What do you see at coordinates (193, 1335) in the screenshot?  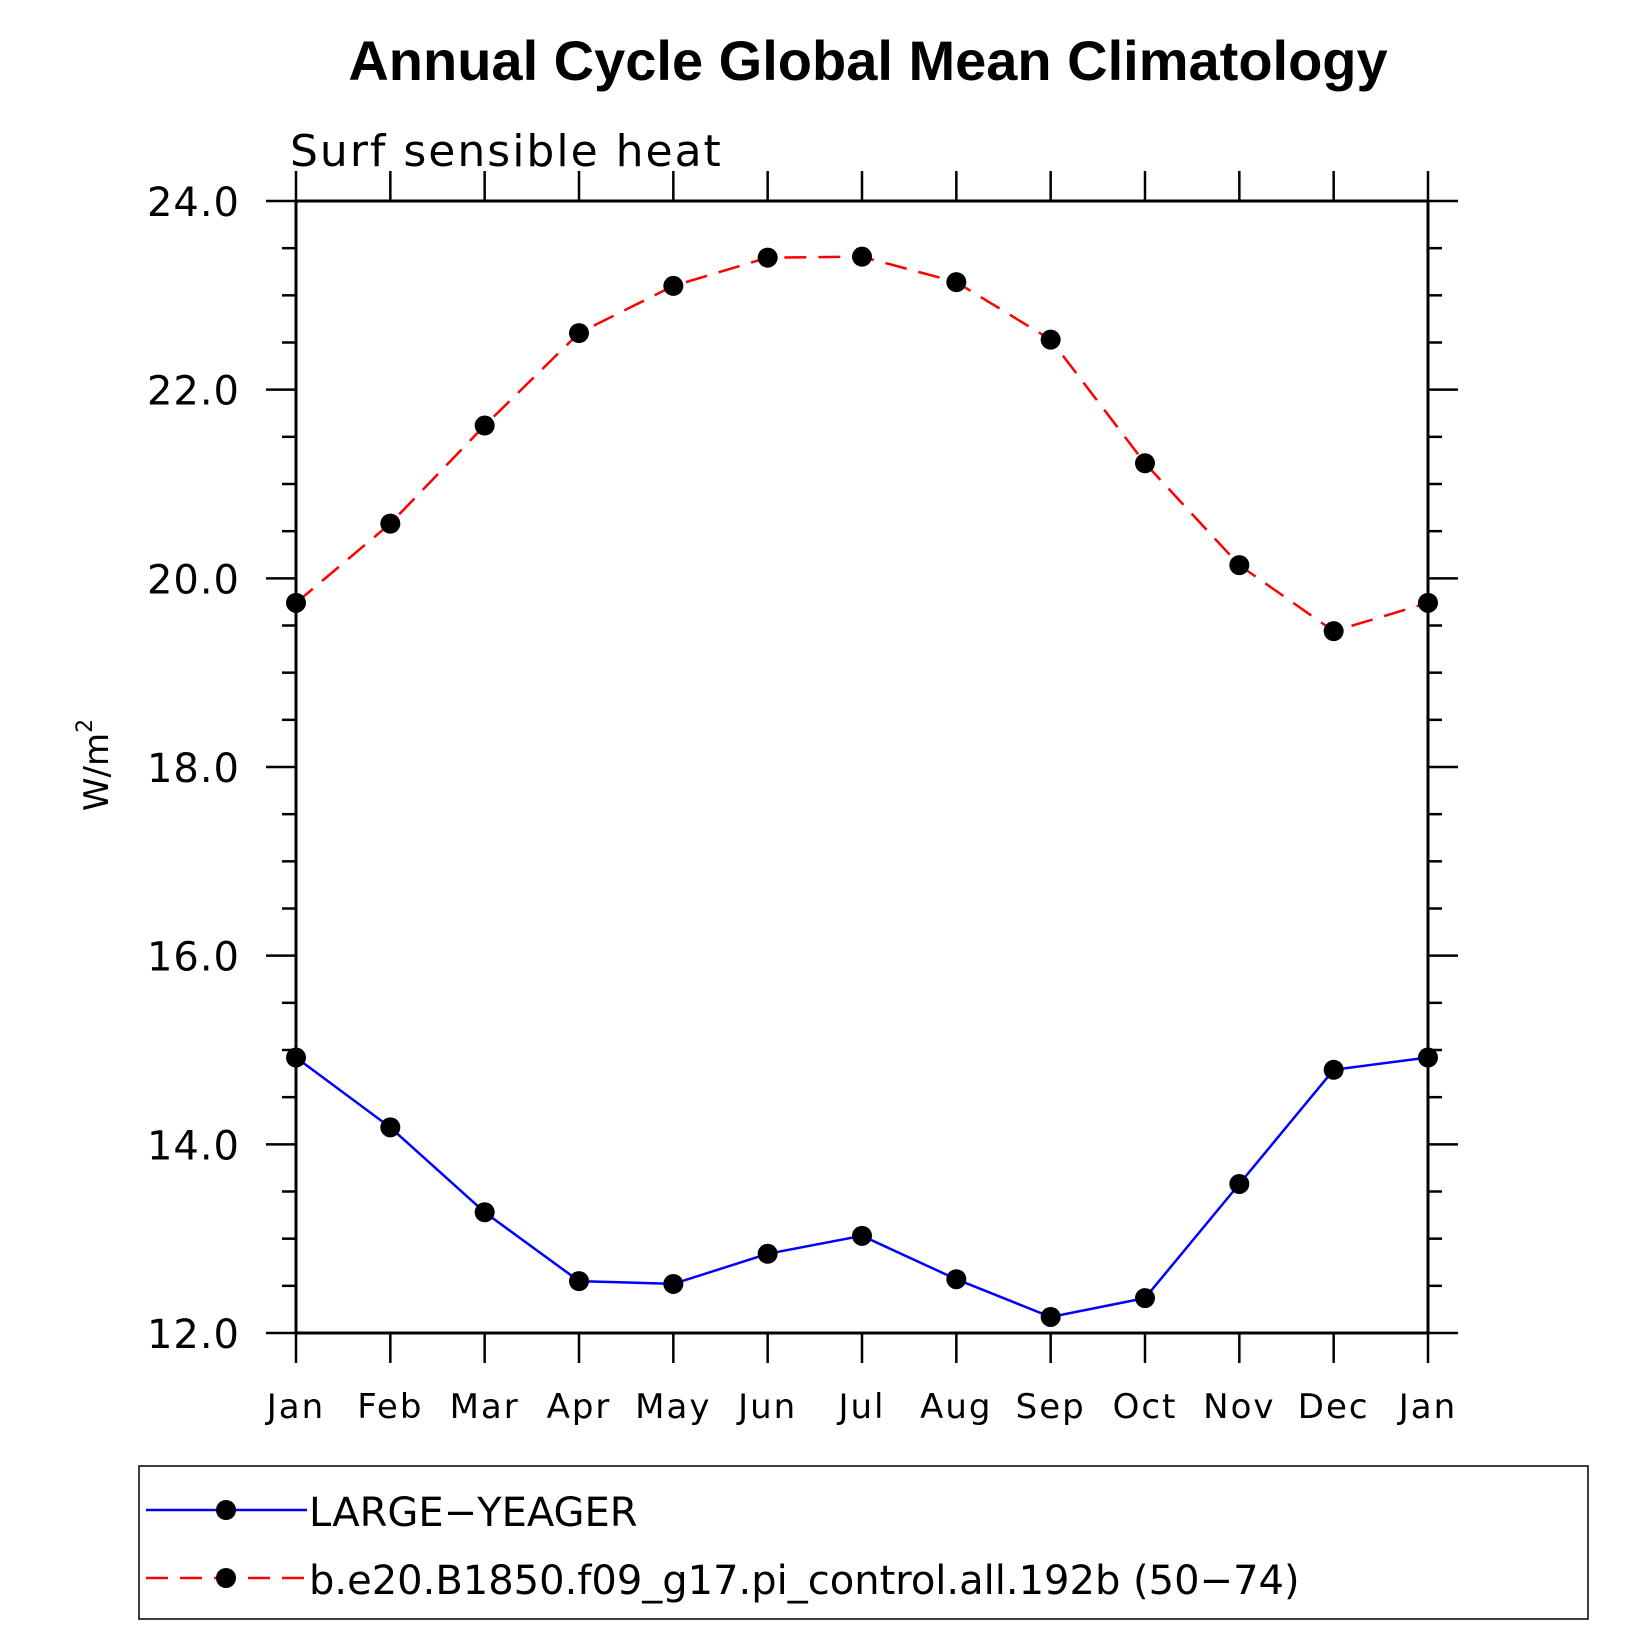 I see `y-tick-label: 12.0` at bounding box center [193, 1335].